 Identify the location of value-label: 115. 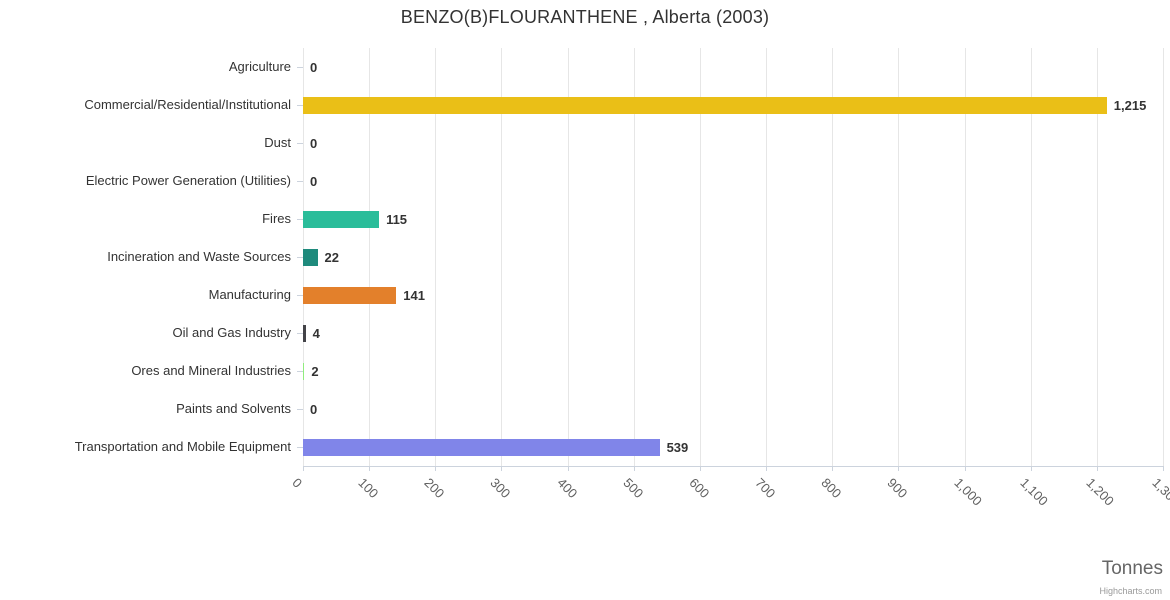
(397, 219).